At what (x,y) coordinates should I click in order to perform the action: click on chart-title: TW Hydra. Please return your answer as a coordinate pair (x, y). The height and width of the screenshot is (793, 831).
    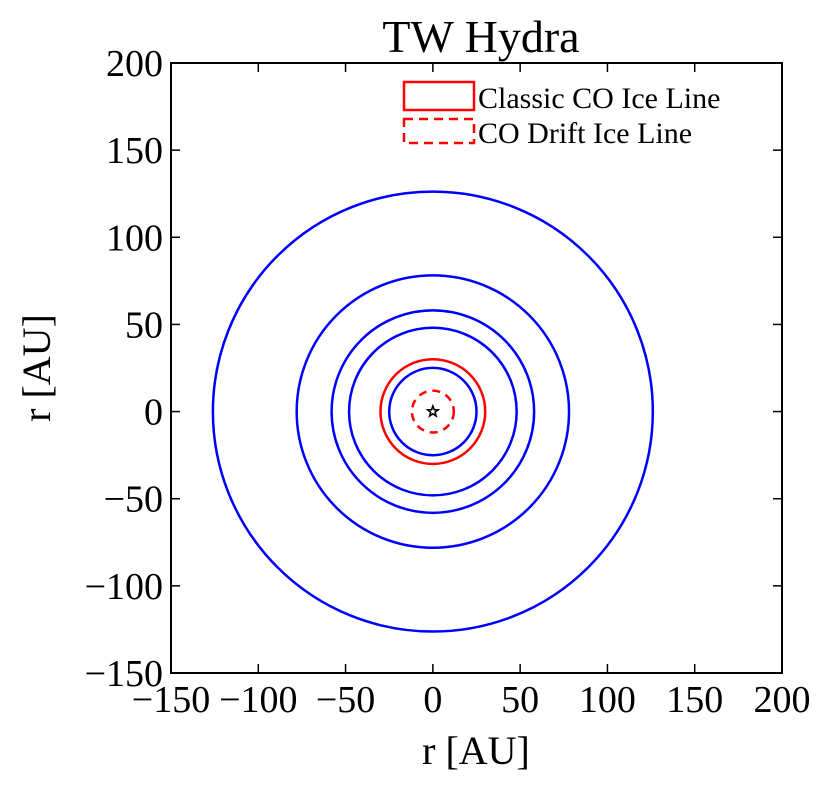
    Looking at the image, I should click on (480, 36).